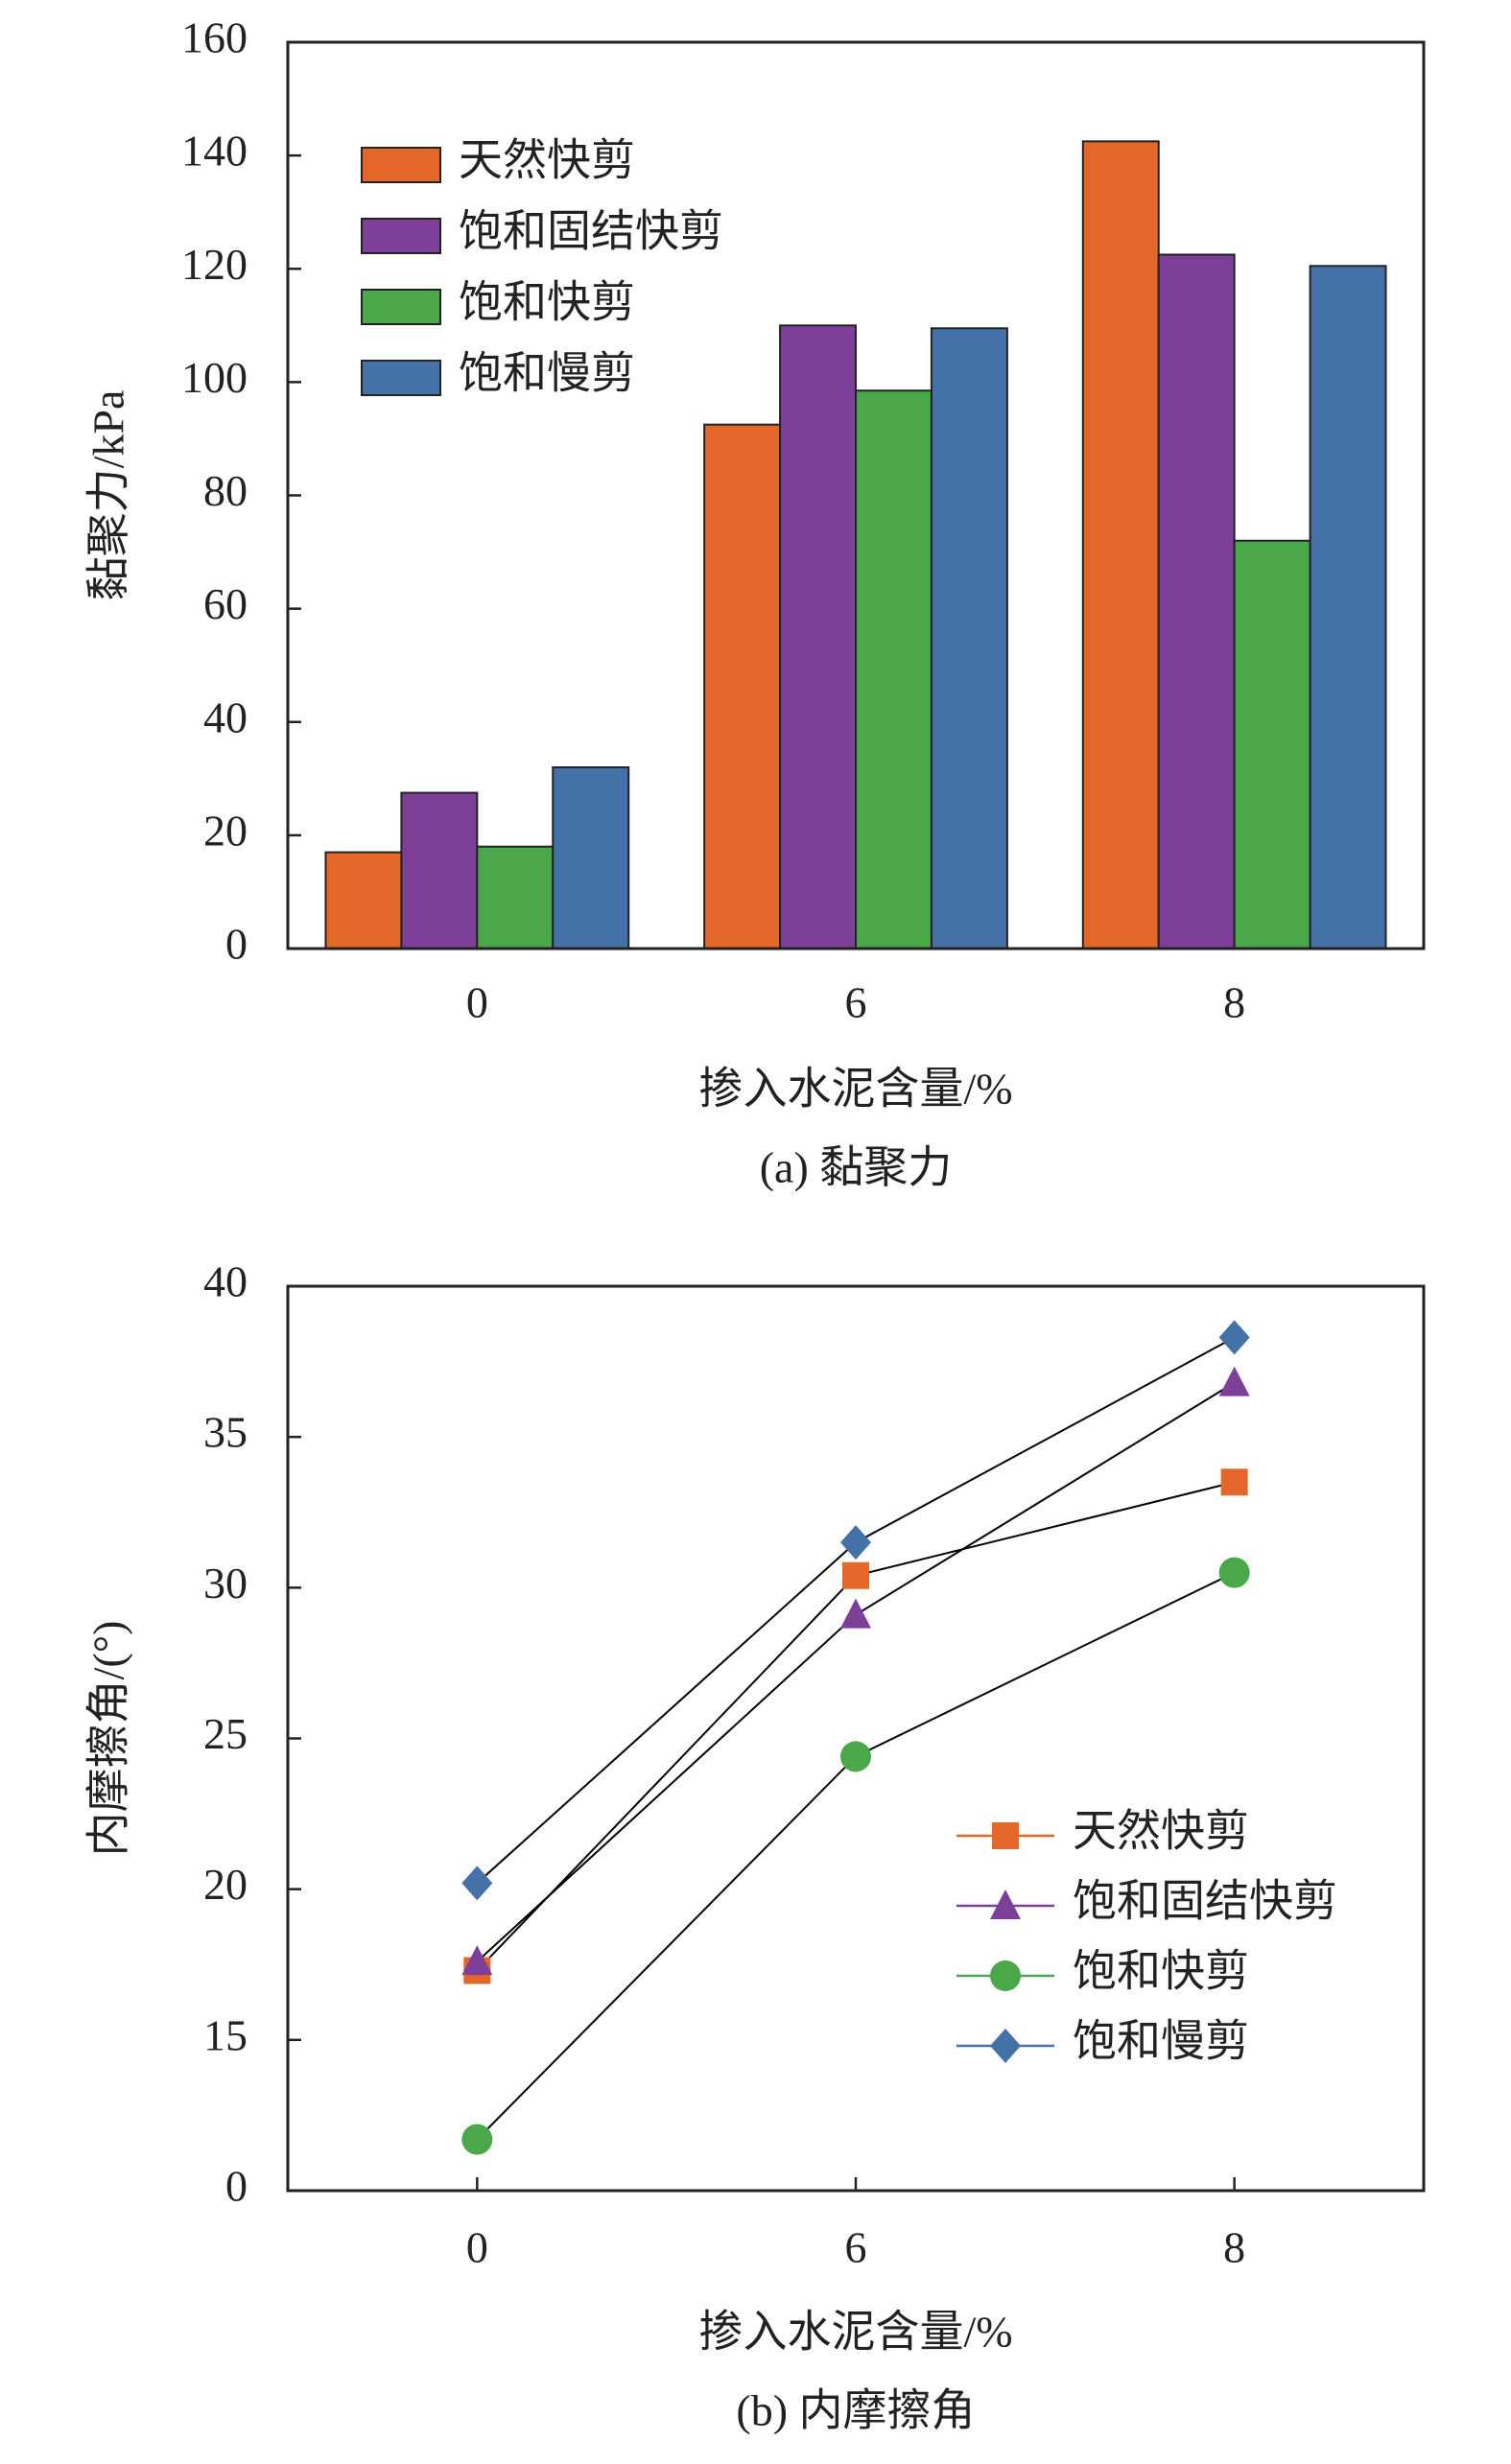 Image resolution: width=1511 pixels, height=2464 pixels. I want to click on y-tick-label: 30, so click(225, 1583).